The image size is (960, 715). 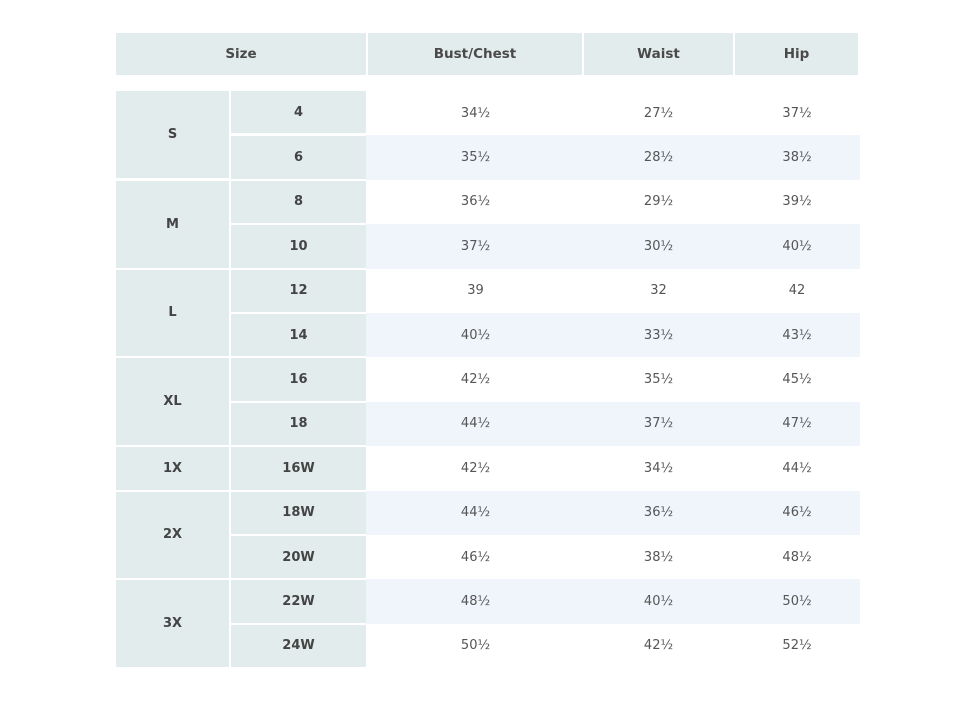 What do you see at coordinates (298, 512) in the screenshot?
I see `size-number-cell: 18W` at bounding box center [298, 512].